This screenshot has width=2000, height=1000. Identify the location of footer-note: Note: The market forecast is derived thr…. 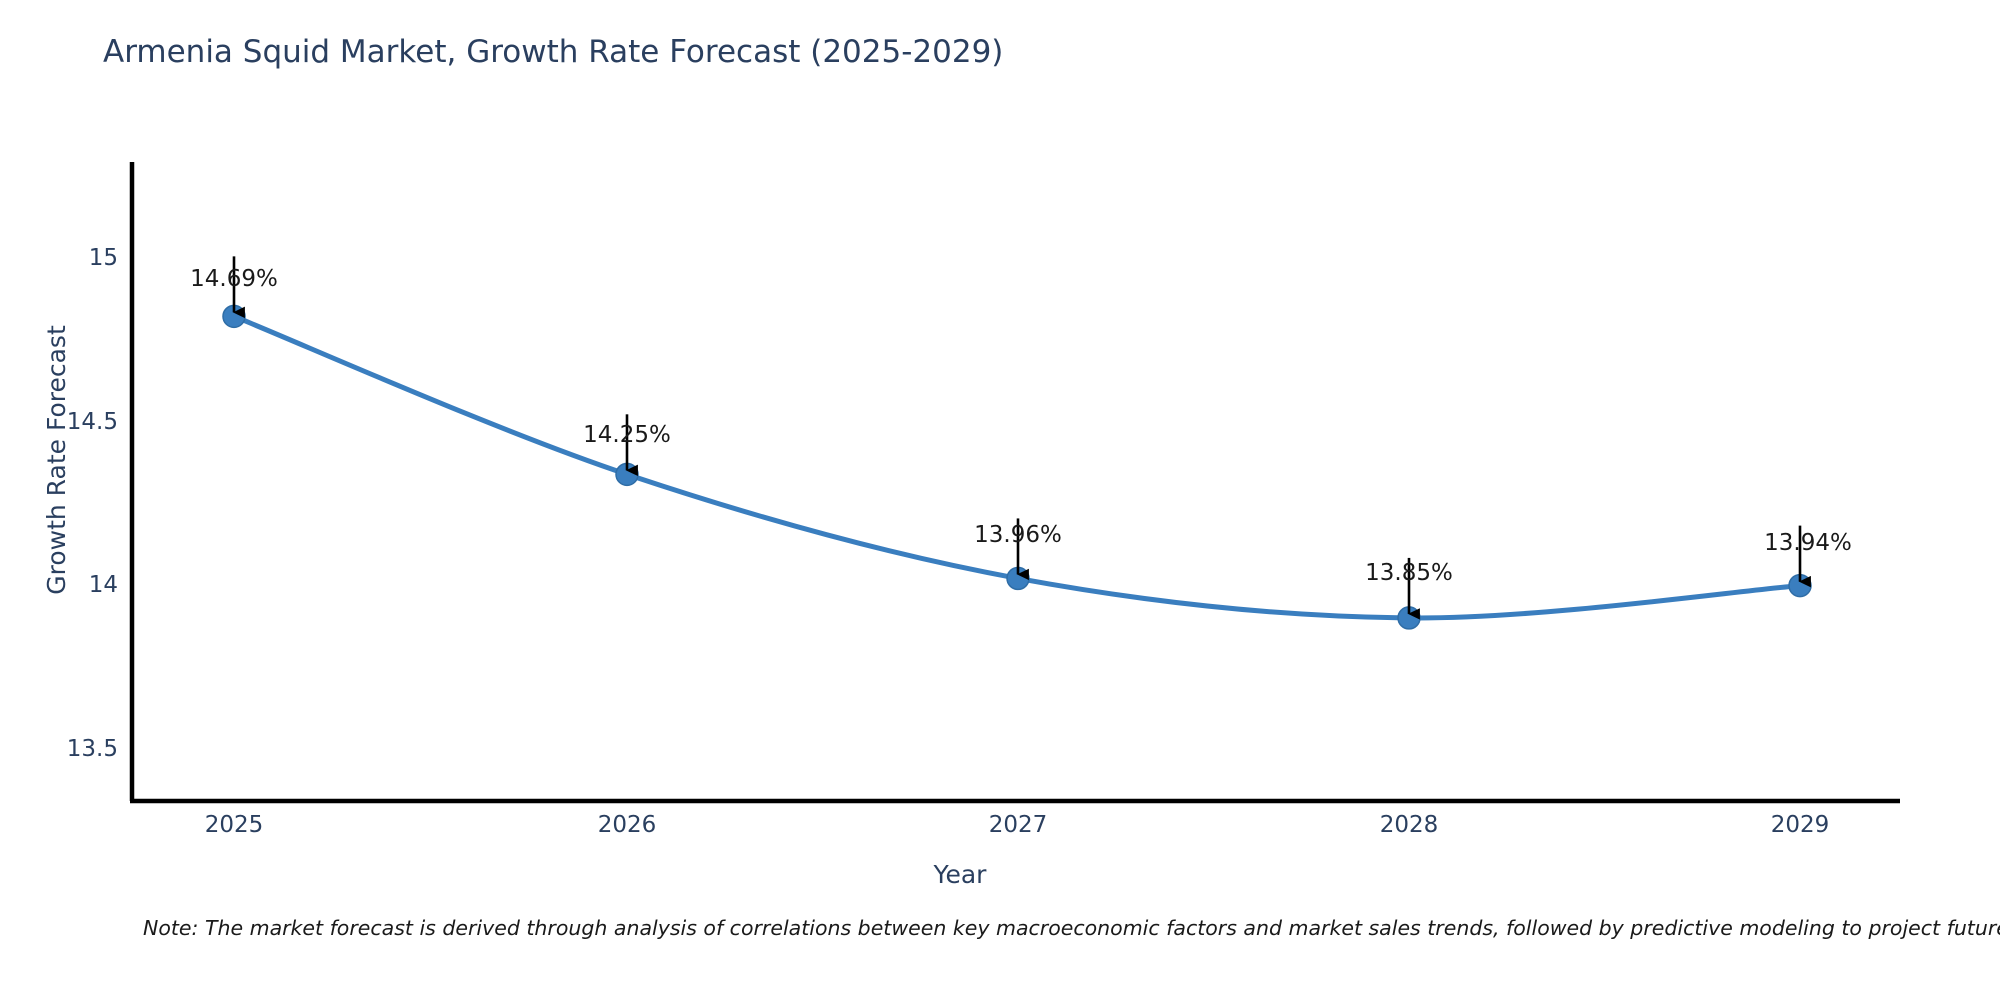
(1071, 928).